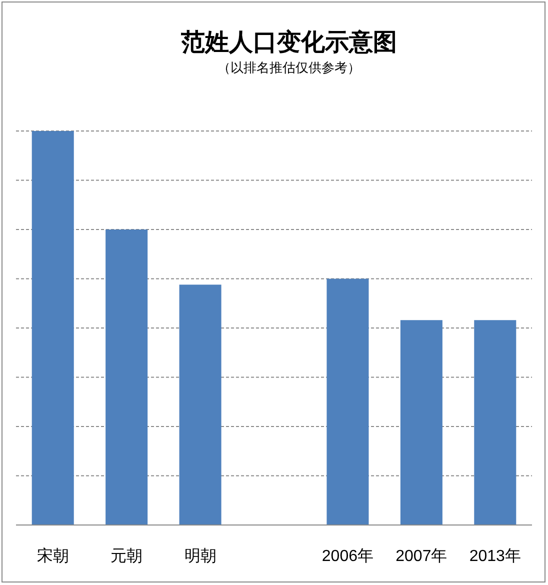 The width and height of the screenshot is (548, 585). Describe the element at coordinates (348, 556) in the screenshot. I see `x-tick-label: 2006年` at that location.